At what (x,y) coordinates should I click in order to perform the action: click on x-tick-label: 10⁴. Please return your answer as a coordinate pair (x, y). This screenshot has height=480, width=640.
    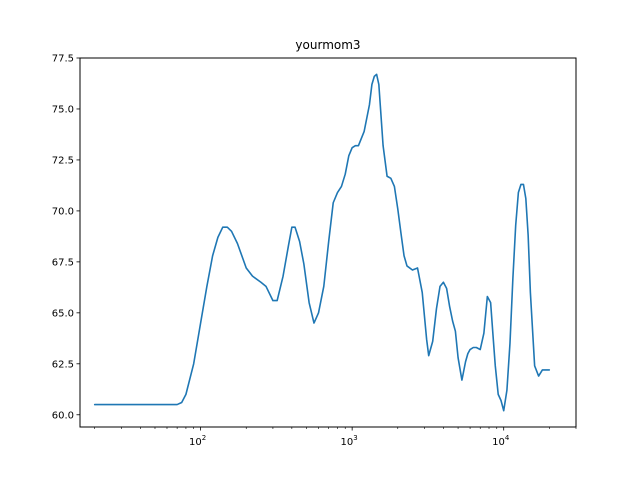
    Looking at the image, I should click on (501, 441).